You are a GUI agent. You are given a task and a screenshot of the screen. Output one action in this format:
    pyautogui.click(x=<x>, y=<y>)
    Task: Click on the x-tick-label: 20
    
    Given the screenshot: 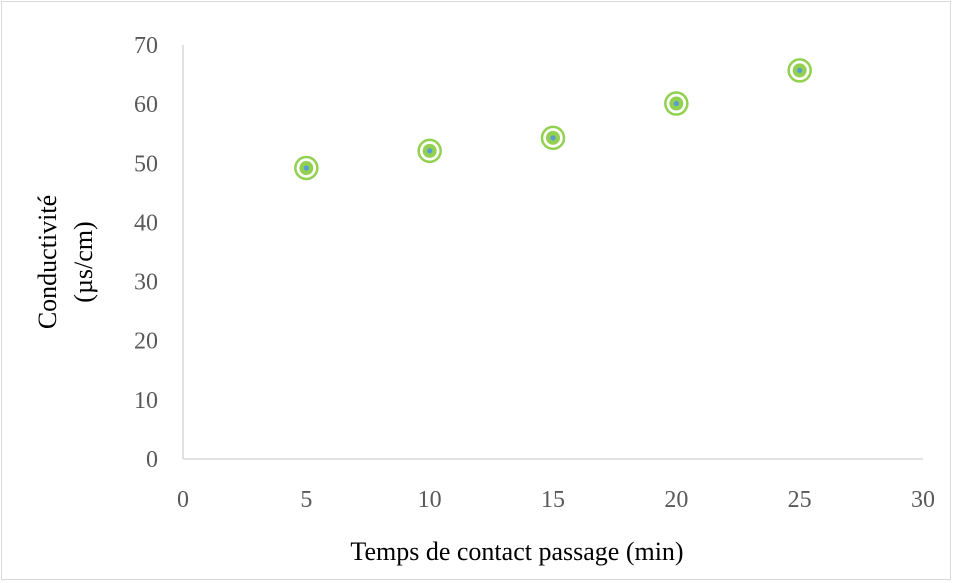 What is the action you would take?
    pyautogui.click(x=676, y=500)
    